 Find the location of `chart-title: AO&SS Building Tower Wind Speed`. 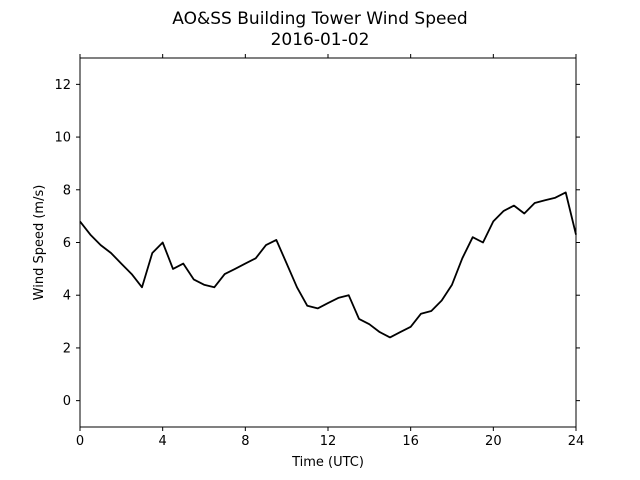

chart-title: AO&SS Building Tower Wind Speed is located at coordinates (319, 19).